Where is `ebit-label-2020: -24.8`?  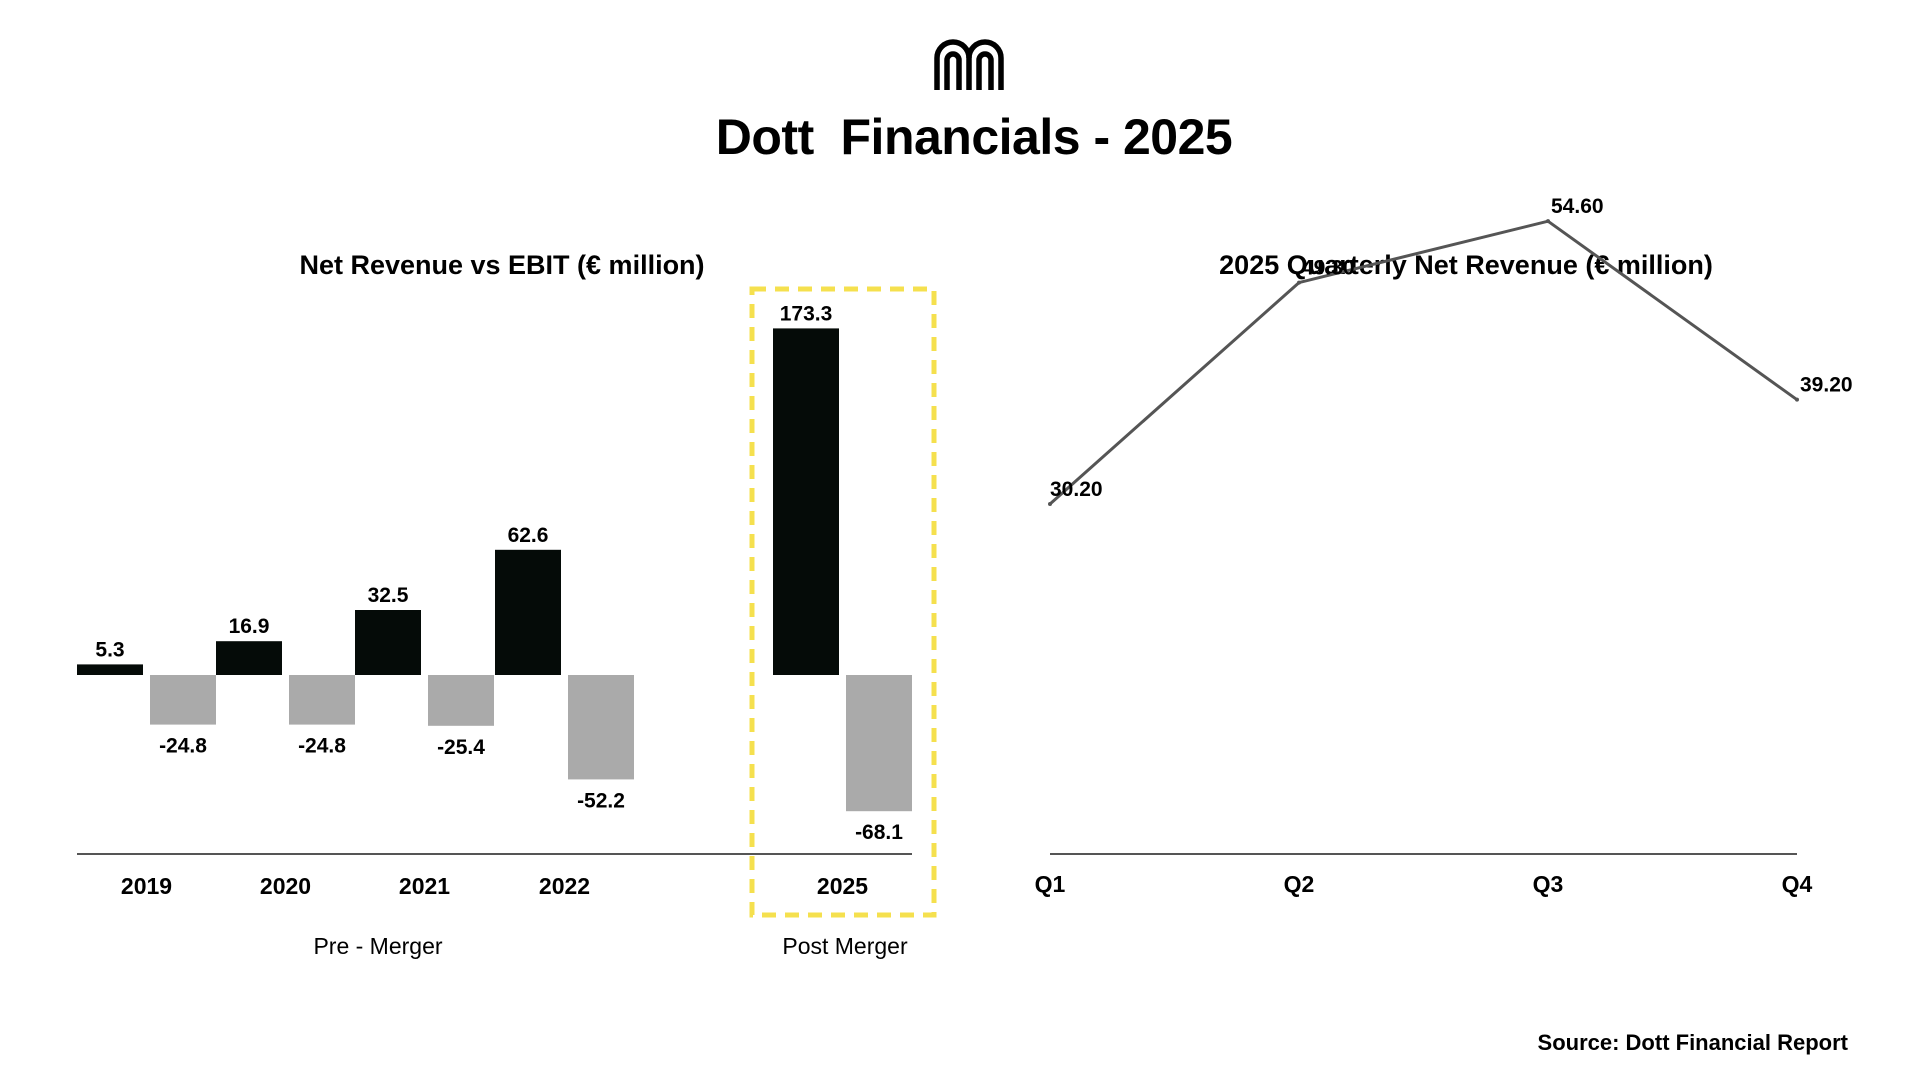
ebit-label-2020: -24.8 is located at coordinates (322, 746).